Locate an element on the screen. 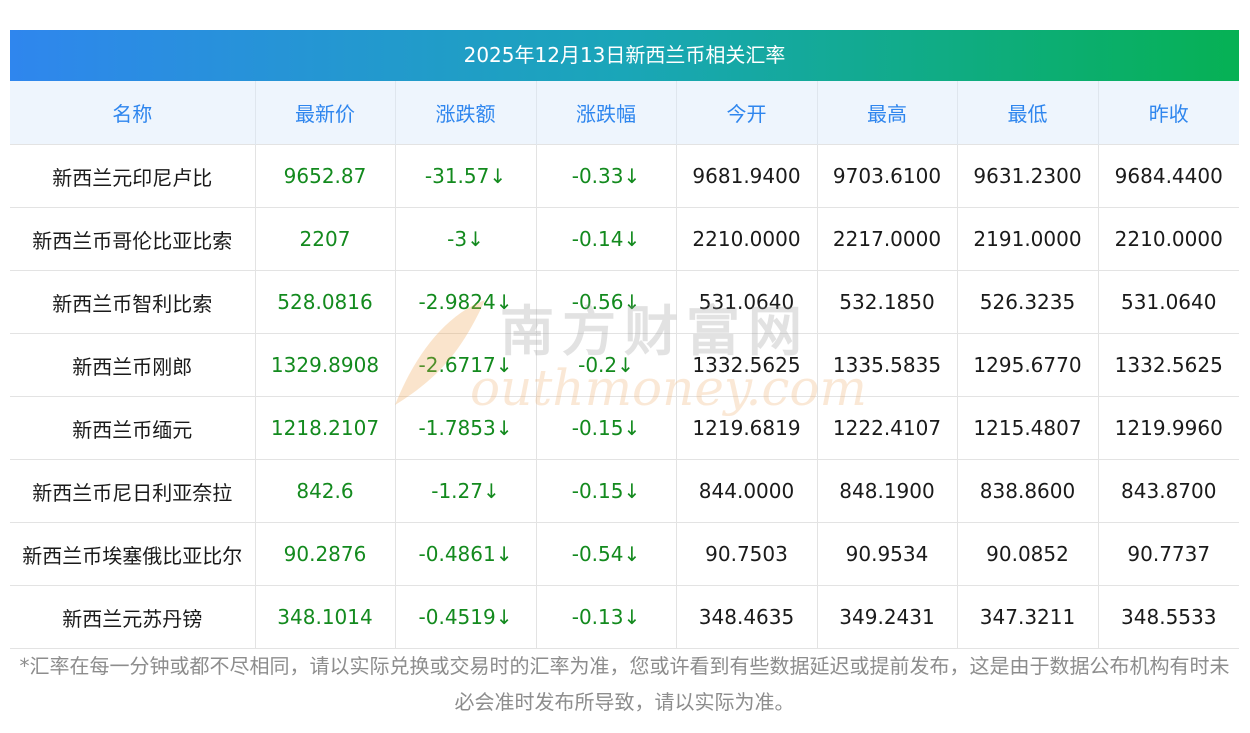  cell-prev-close: 348.5533 is located at coordinates (1168, 617).